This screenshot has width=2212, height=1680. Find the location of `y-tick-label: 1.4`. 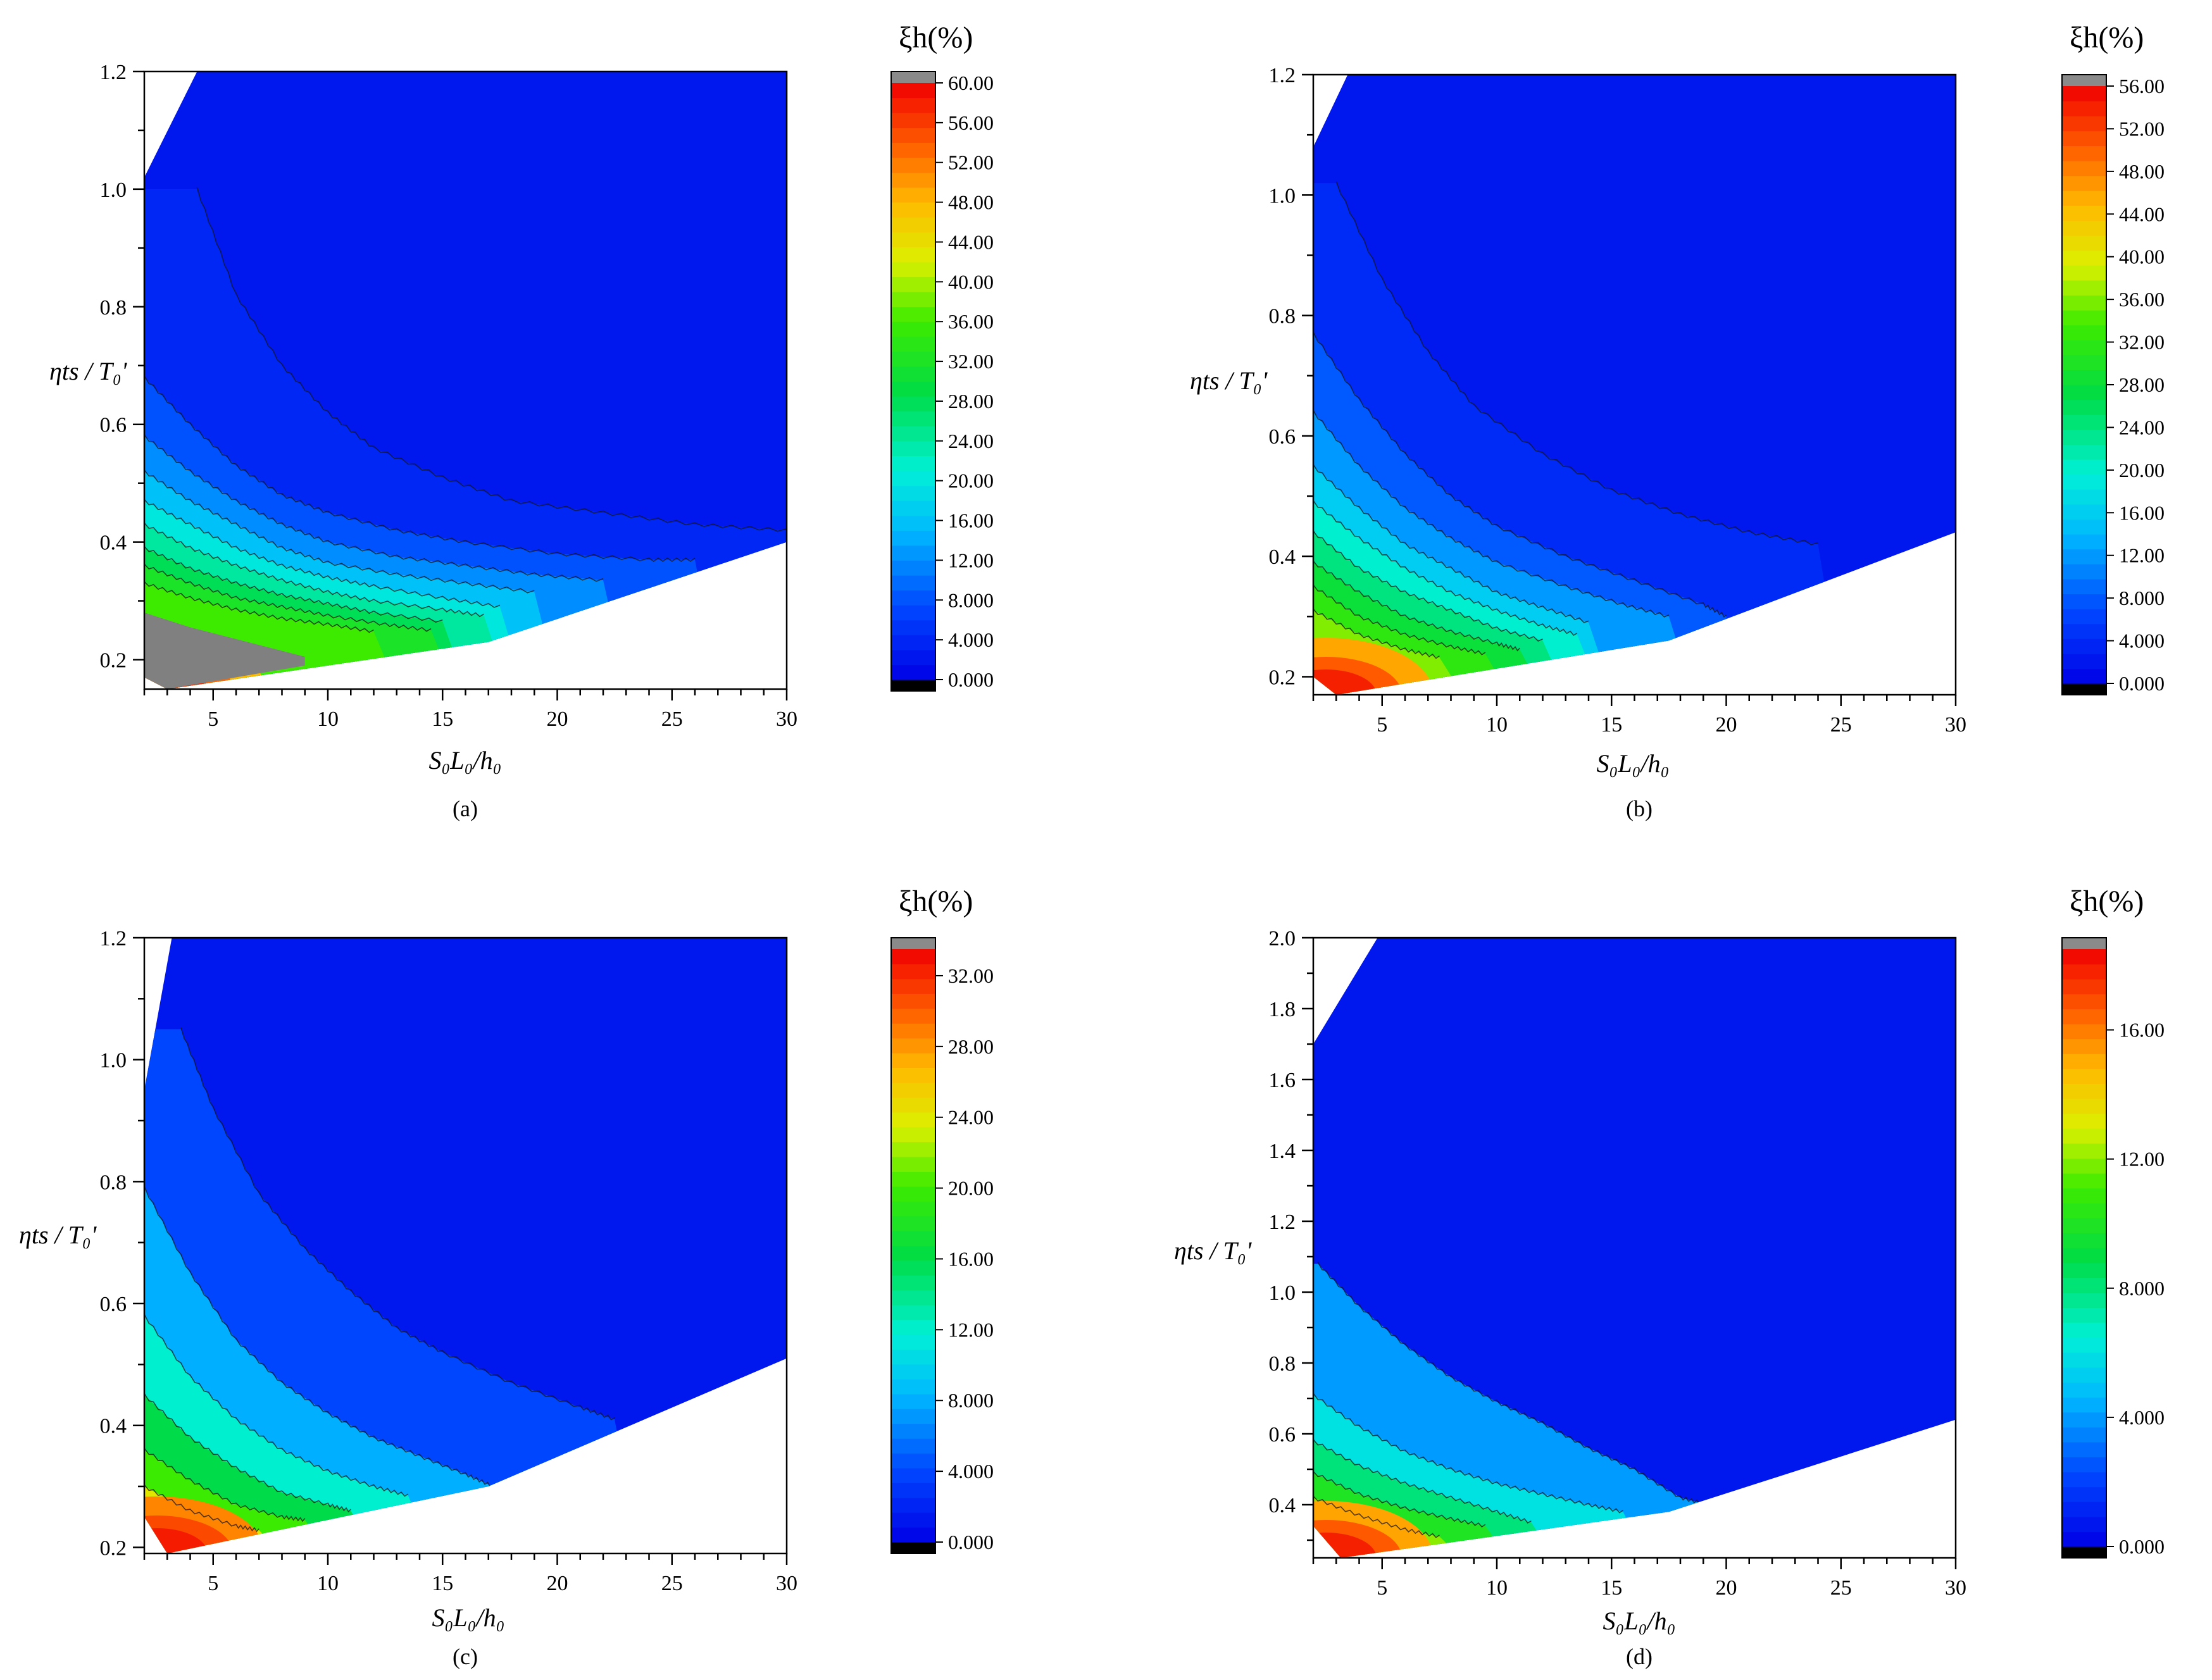

y-tick-label: 1.4 is located at coordinates (1283, 1151).